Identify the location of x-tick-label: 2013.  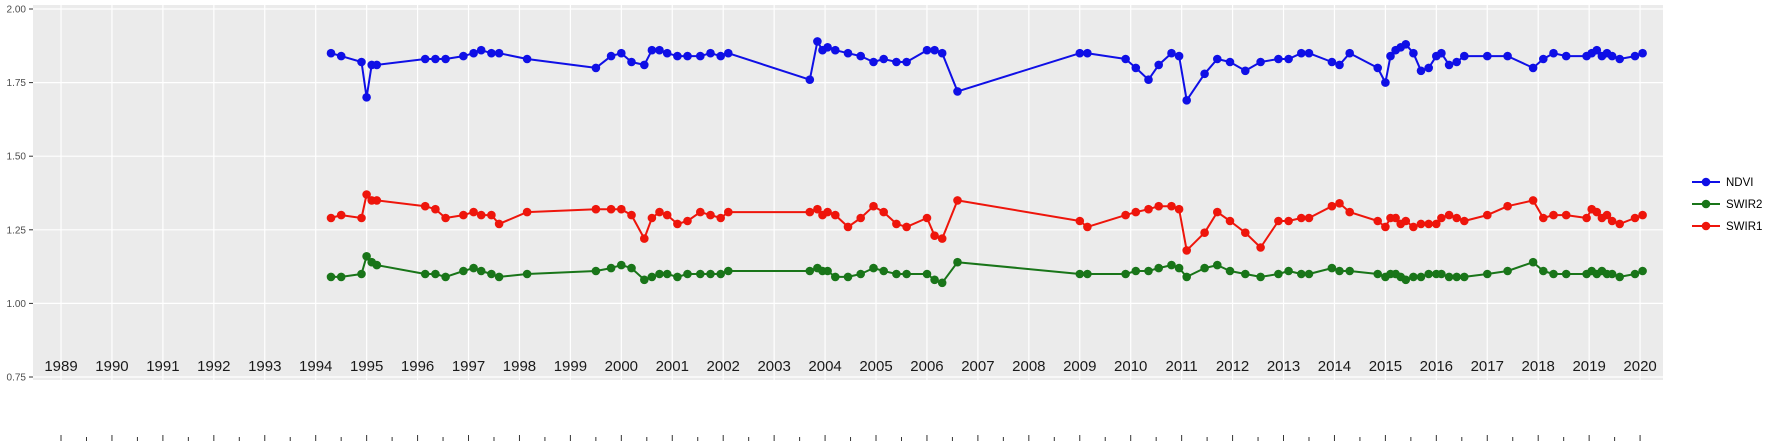
(1283, 366).